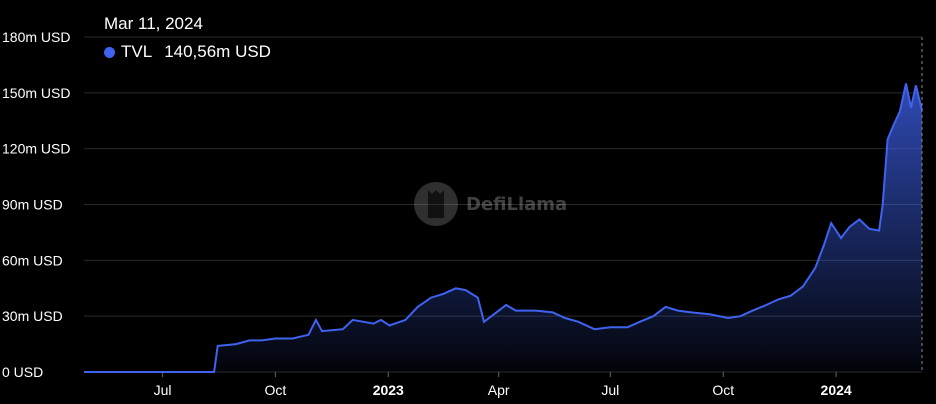 This screenshot has width=936, height=404. What do you see at coordinates (499, 390) in the screenshot?
I see `x-tick-label: Apr` at bounding box center [499, 390].